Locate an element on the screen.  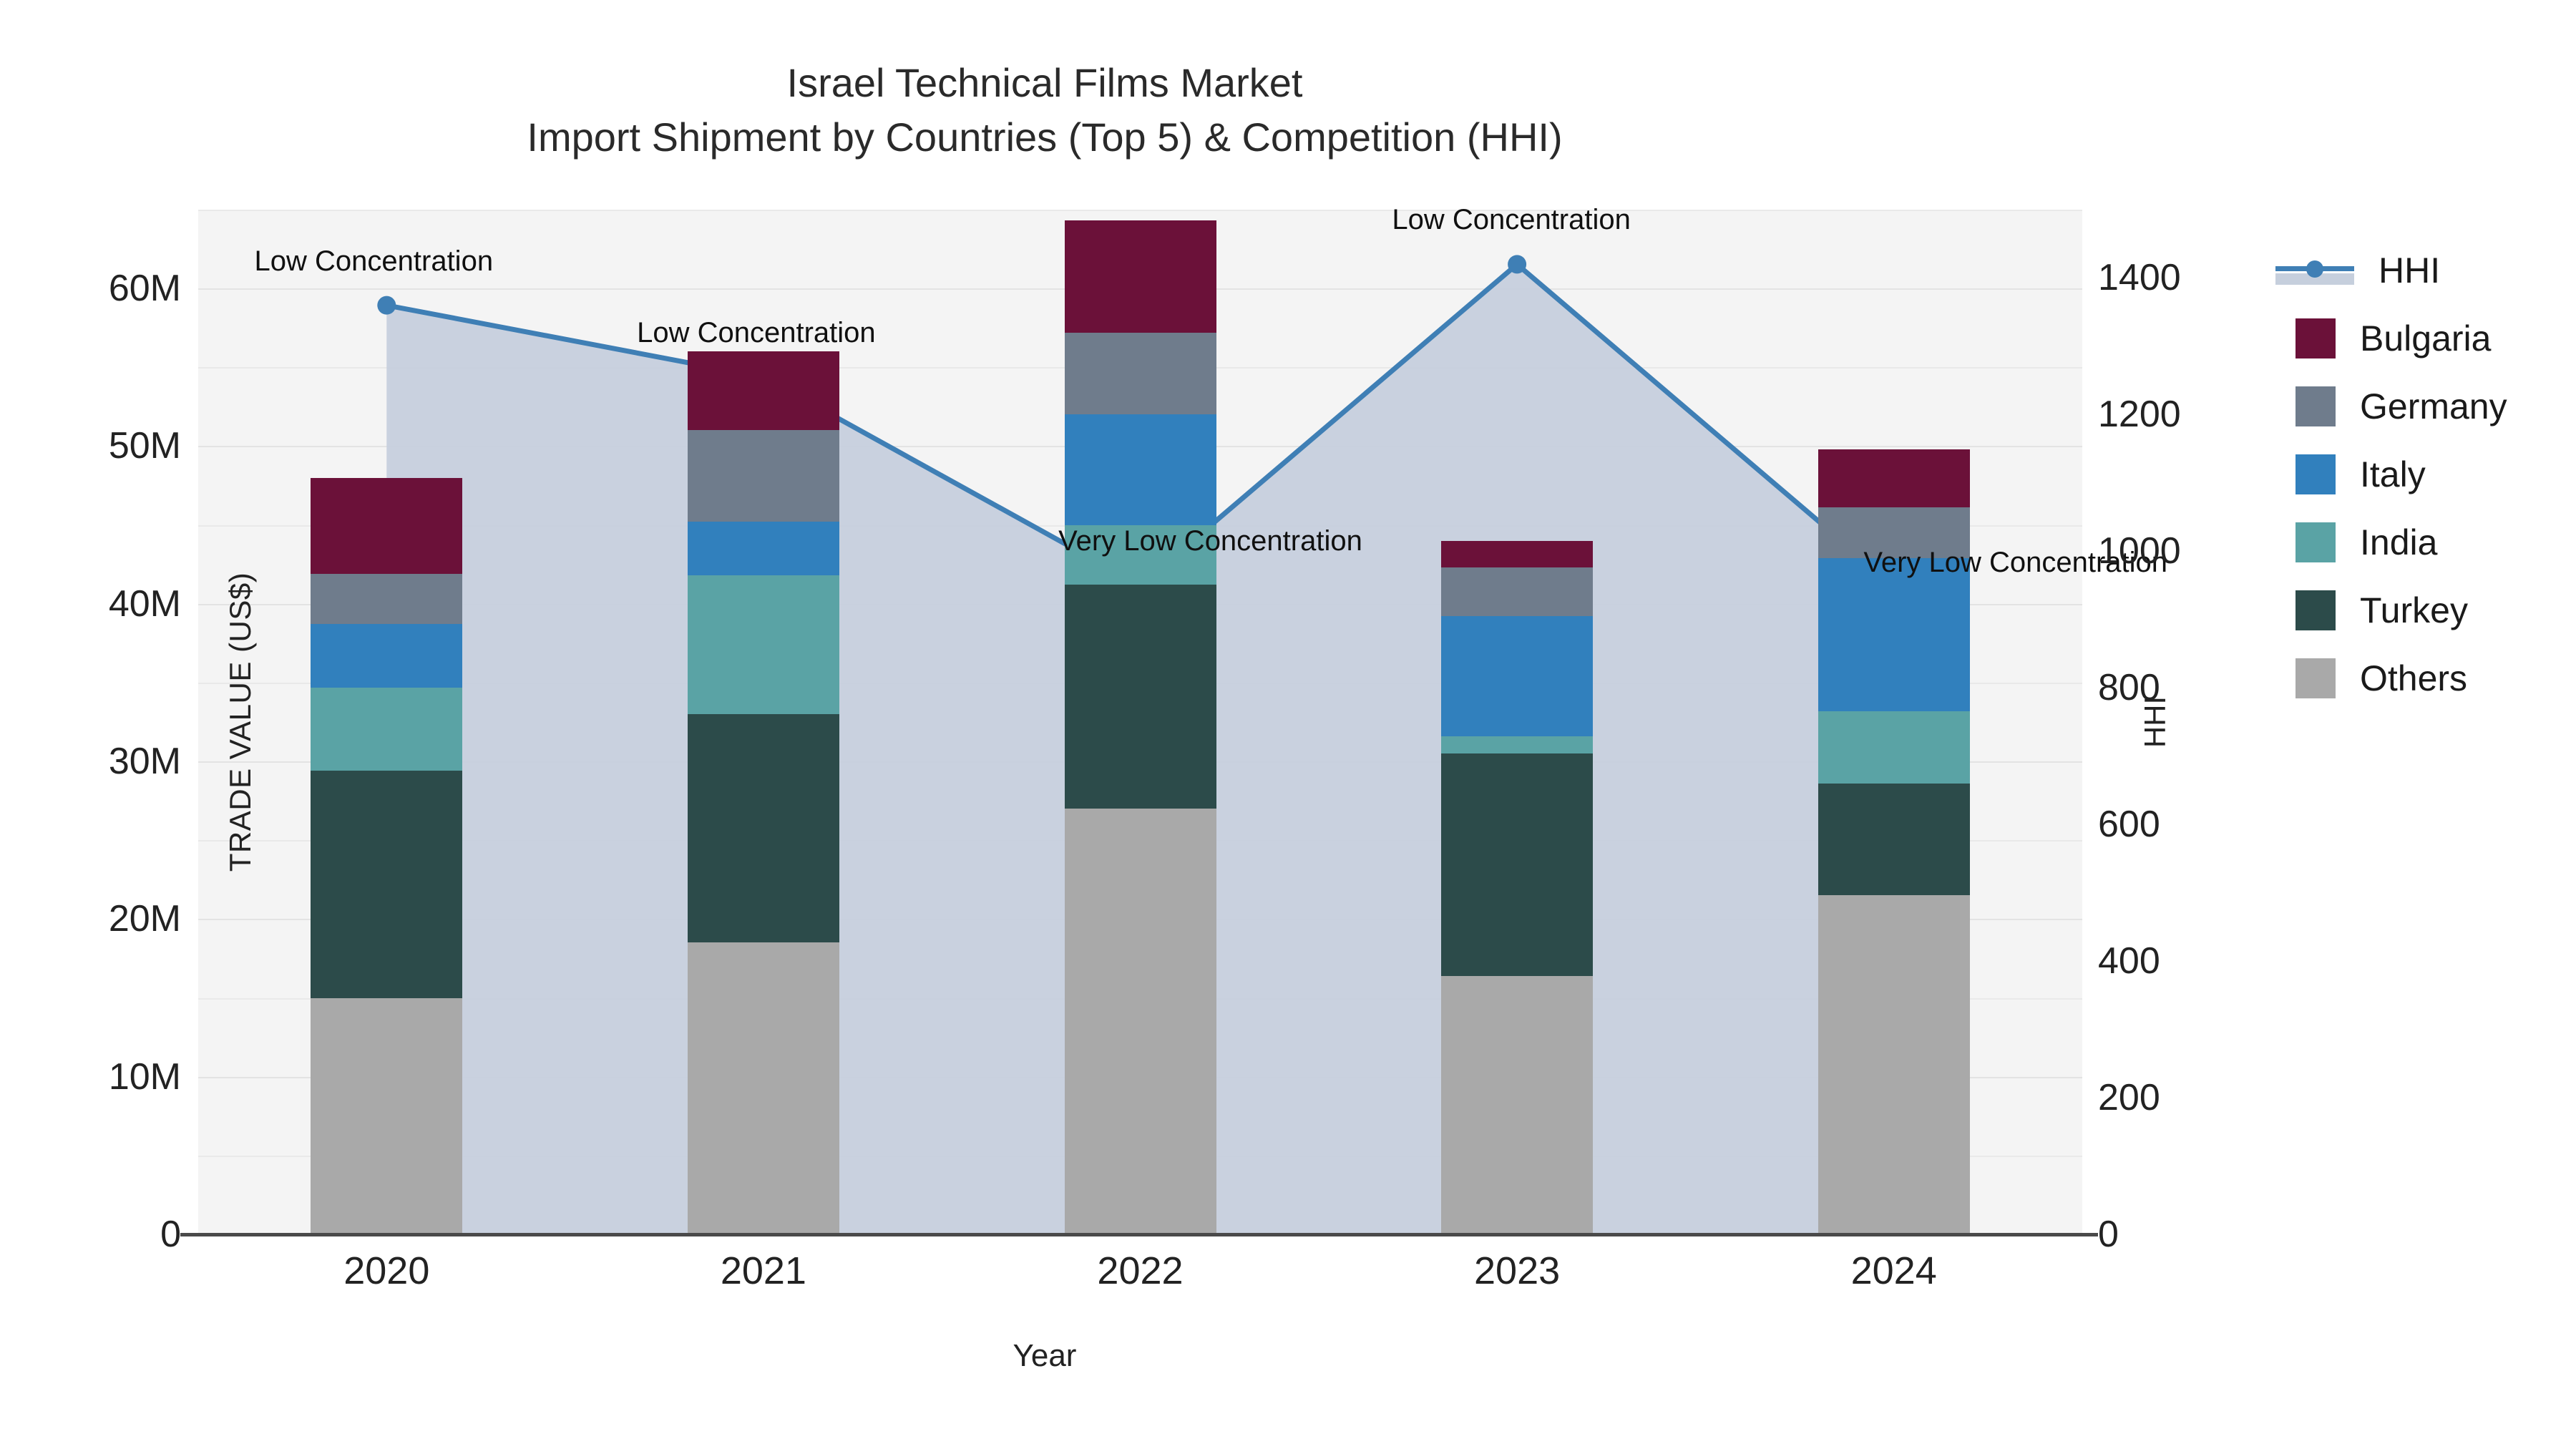
legend-item-italy: Italy is located at coordinates (2425, 474).